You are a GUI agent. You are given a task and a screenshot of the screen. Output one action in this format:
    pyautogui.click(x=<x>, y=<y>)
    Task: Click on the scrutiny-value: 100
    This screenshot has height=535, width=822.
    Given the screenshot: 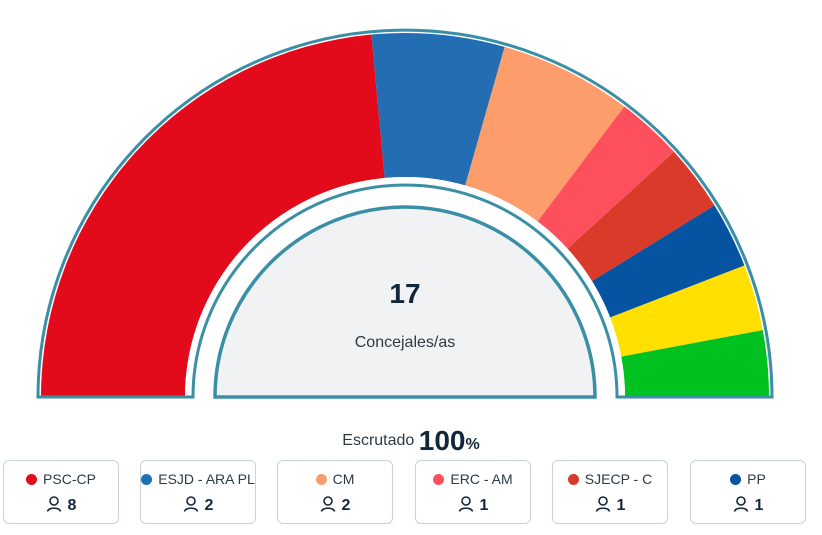 What is the action you would take?
    pyautogui.click(x=442, y=440)
    